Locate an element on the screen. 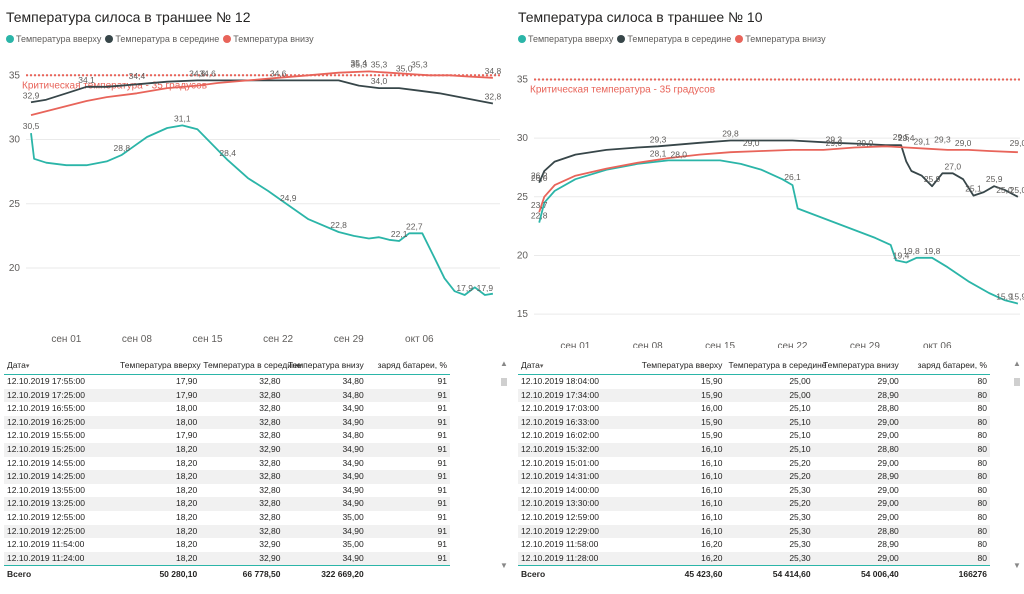  table-row: 12.10.2019 12:59:00 16,10 25,30 29,00 80 is located at coordinates (754, 518).